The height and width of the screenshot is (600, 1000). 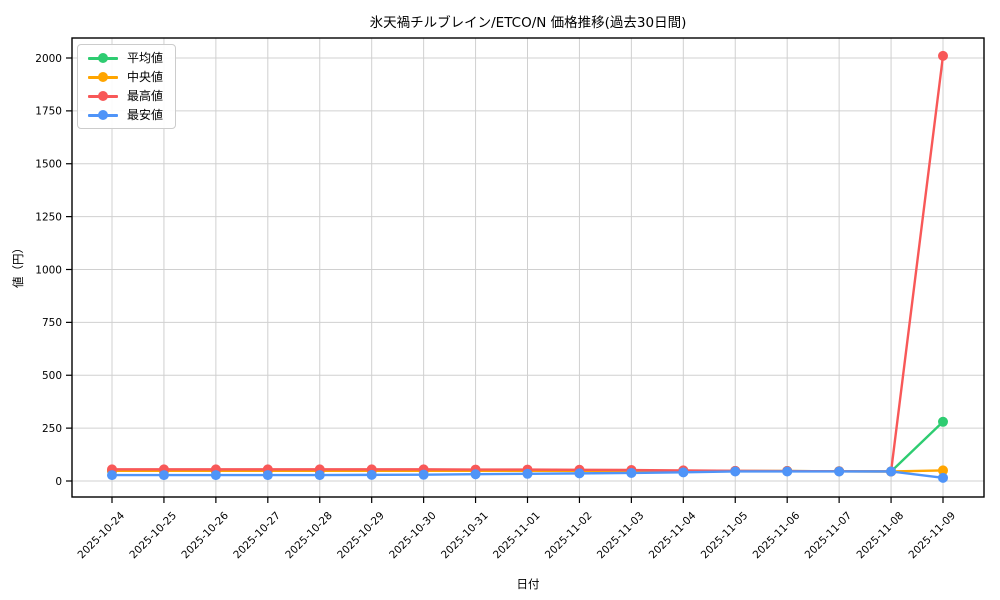 What do you see at coordinates (58, 482) in the screenshot?
I see `y-tick-label: 0` at bounding box center [58, 482].